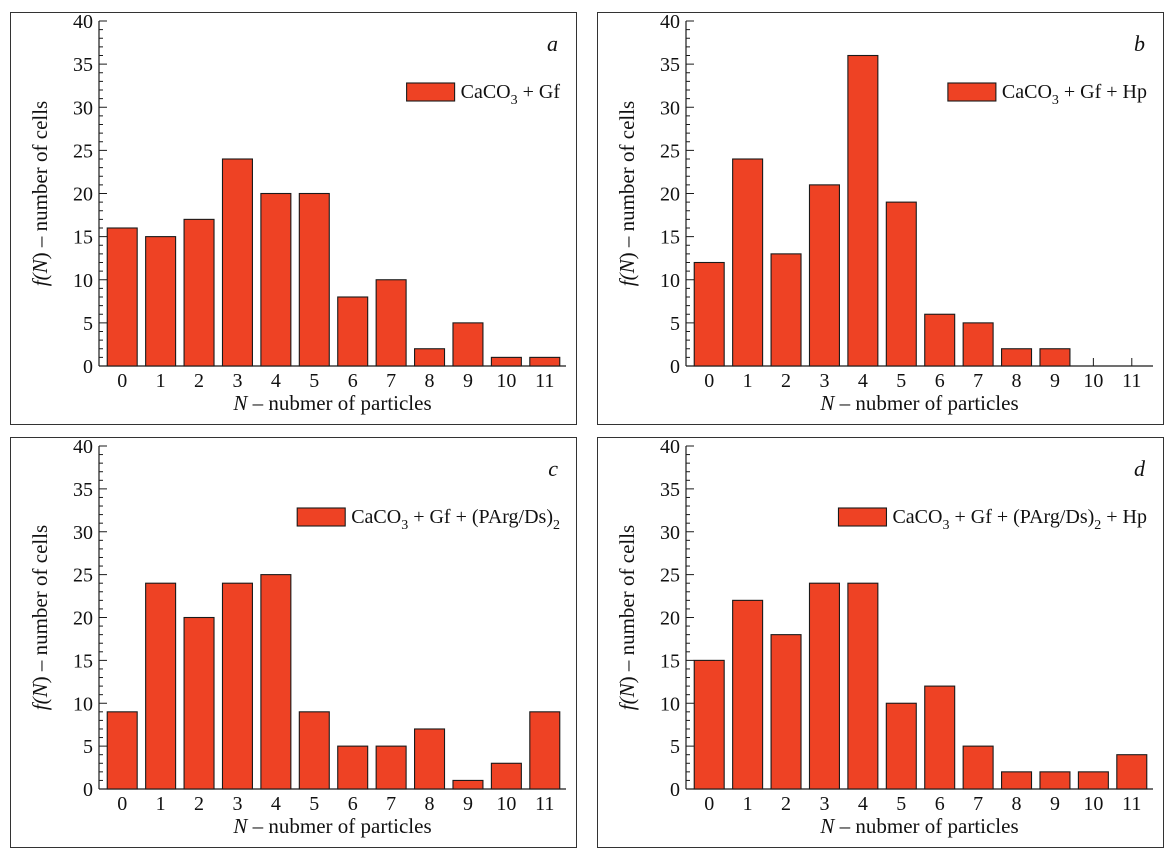 The width and height of the screenshot is (1165, 848). What do you see at coordinates (1140, 468) in the screenshot?
I see `panel-letter: d` at bounding box center [1140, 468].